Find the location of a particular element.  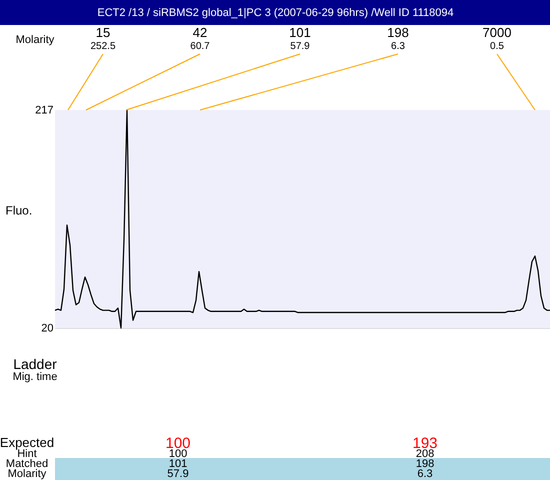

text: 7000 is located at coordinates (497, 32).